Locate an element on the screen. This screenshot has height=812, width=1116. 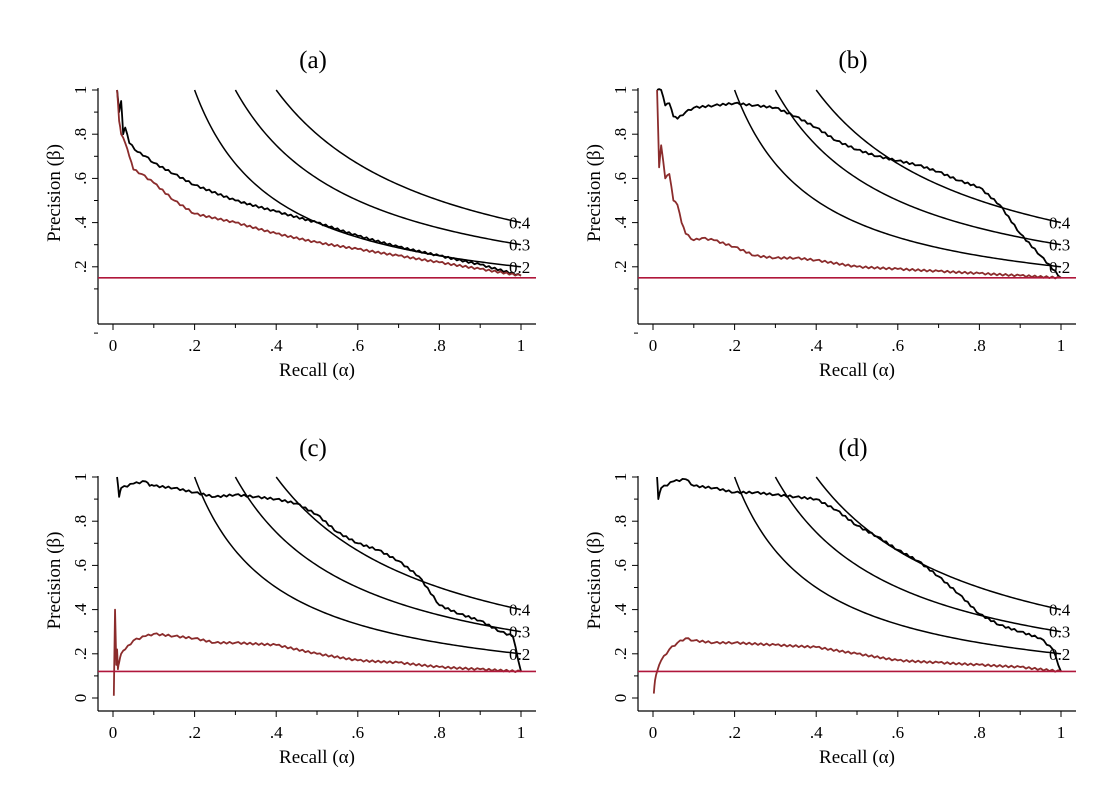
panel-title: (c) is located at coordinates (313, 448).